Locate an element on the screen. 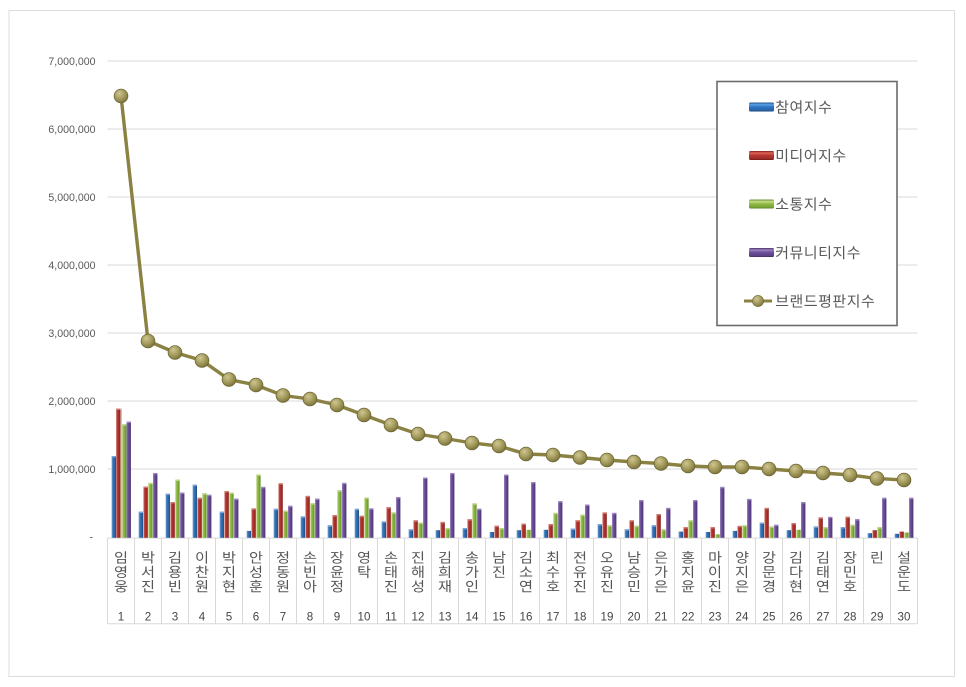 Image resolution: width=966 pixels, height=687 pixels. svg-text: 29 is located at coordinates (877, 617).